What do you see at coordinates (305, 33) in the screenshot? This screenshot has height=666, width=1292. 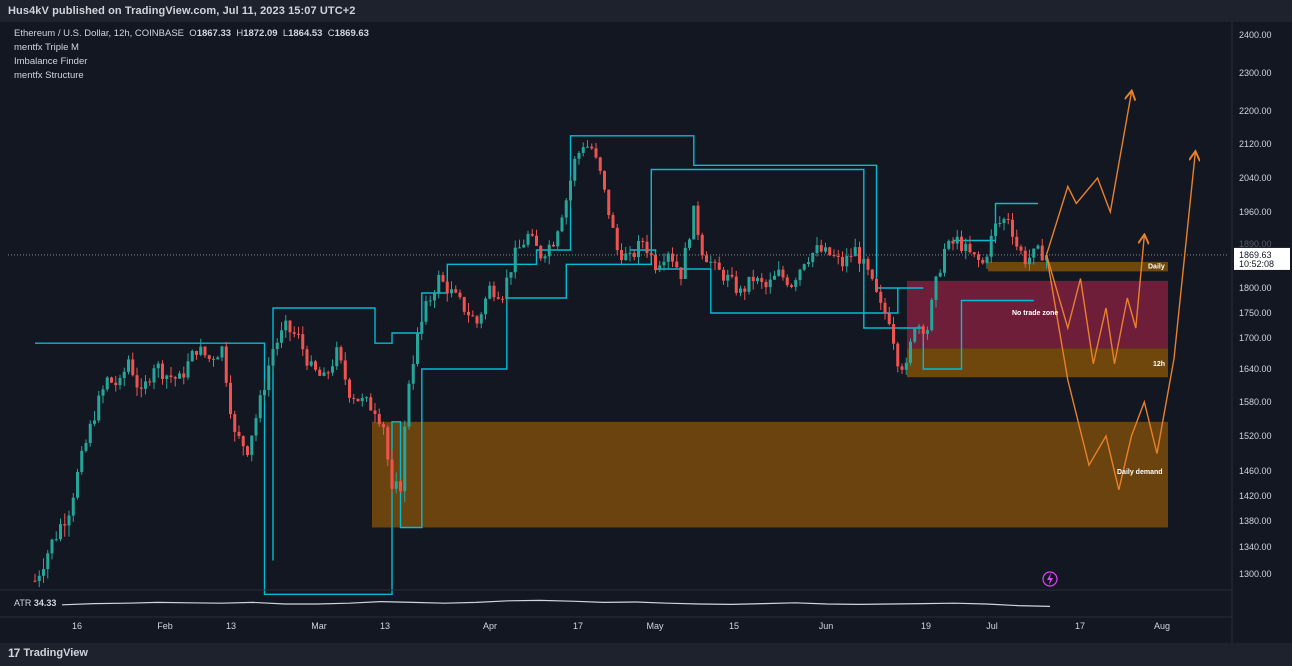 I see `low-value: 1864.53` at bounding box center [305, 33].